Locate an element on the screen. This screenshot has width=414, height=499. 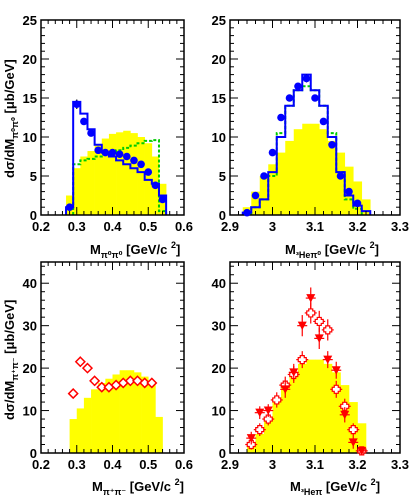
chart-tl-blue-line is located at coordinates (116, 157).